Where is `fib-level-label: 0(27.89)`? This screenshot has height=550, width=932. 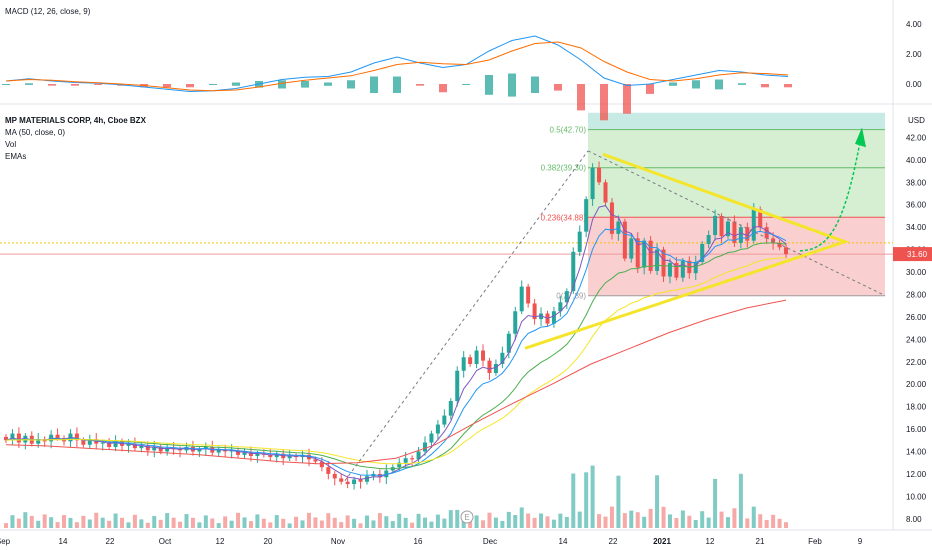
fib-level-label: 0(27.89) is located at coordinates (571, 296).